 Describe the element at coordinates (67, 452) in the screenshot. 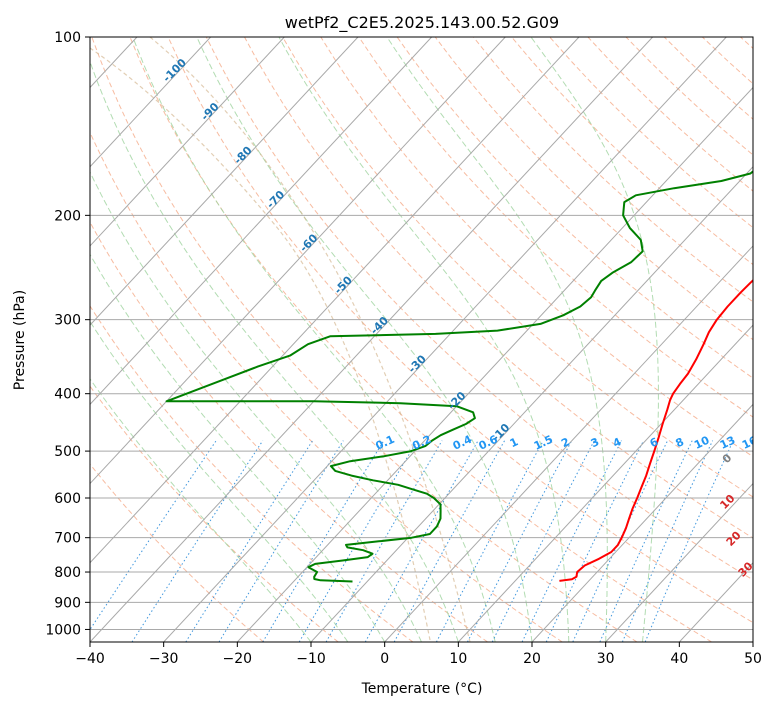

I see `y-tick-label: 500` at that location.